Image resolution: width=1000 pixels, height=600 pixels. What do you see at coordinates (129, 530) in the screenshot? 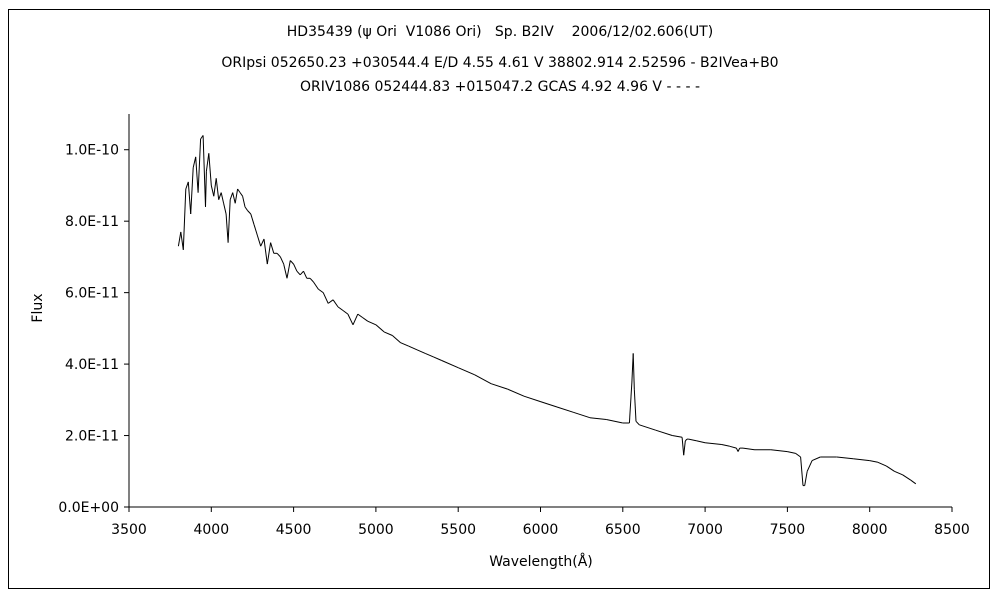
I see `x-tick-label: 3500` at bounding box center [129, 530].